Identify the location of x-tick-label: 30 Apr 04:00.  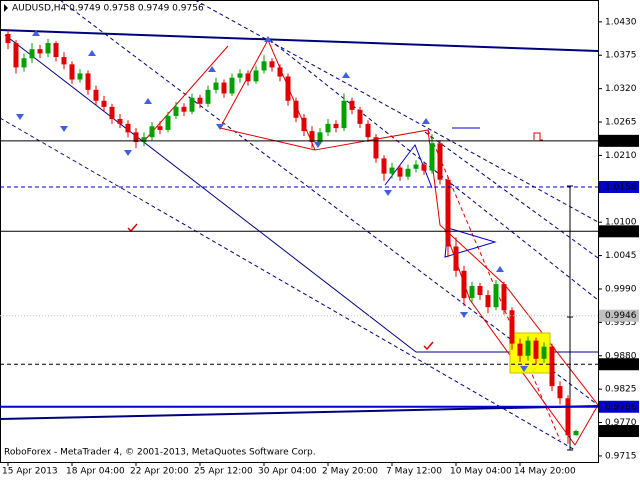
(287, 472).